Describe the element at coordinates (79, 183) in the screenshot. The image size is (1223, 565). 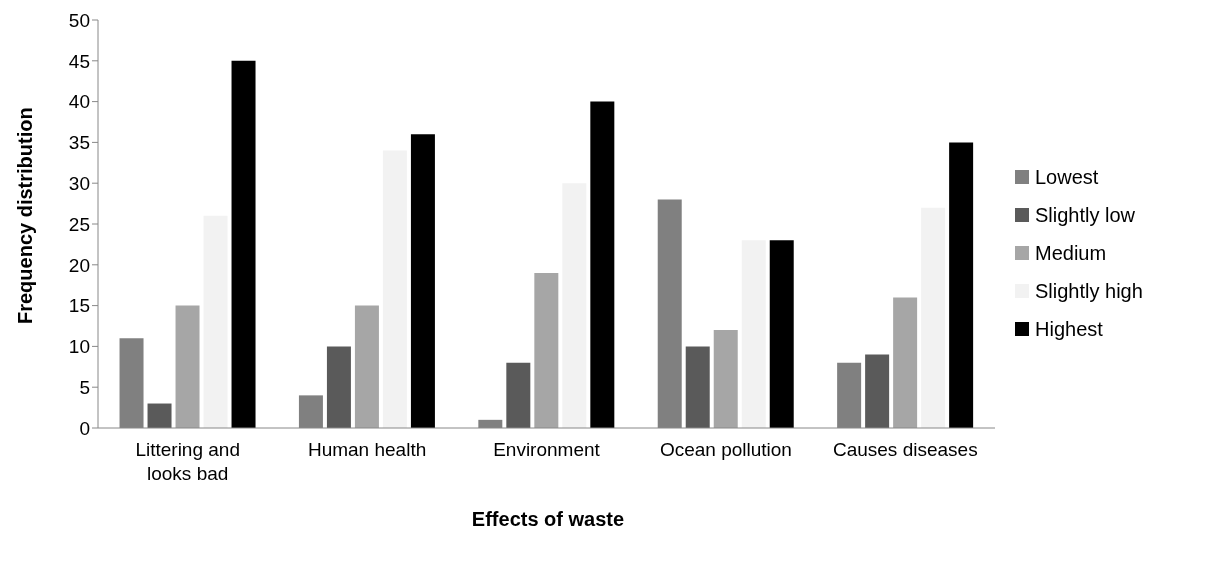
I see `y-tick-label: 30` at that location.